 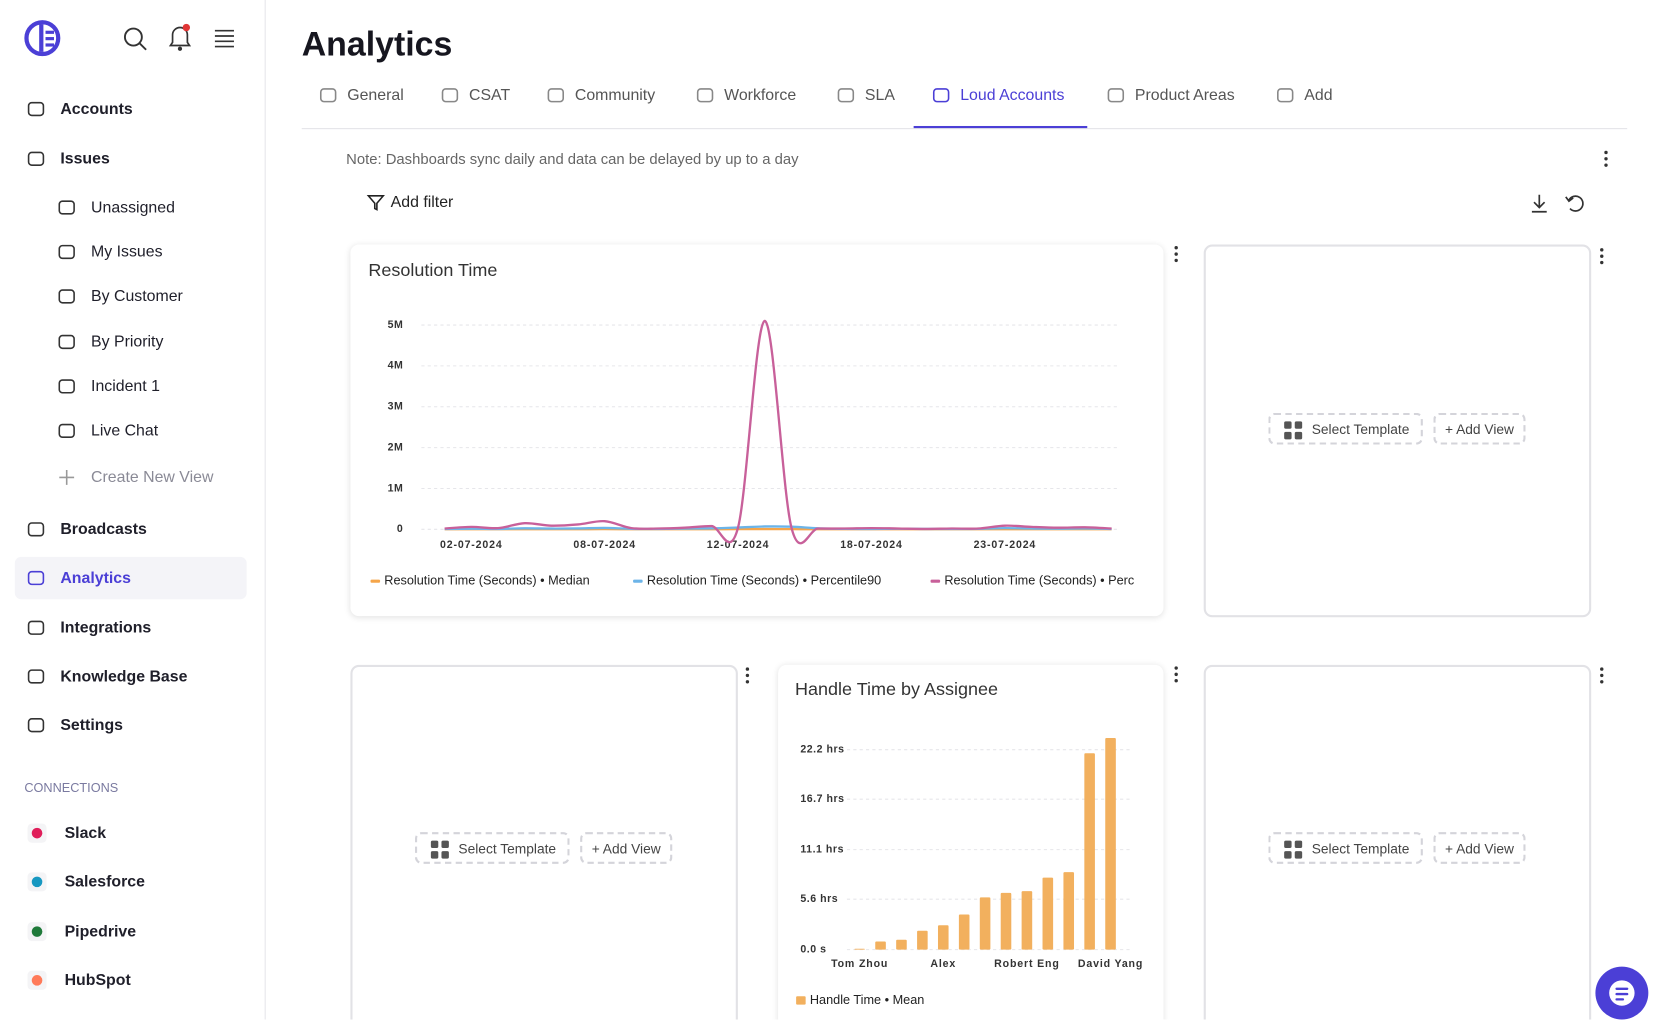 What do you see at coordinates (778, 432) in the screenshot?
I see `line-series` at bounding box center [778, 432].